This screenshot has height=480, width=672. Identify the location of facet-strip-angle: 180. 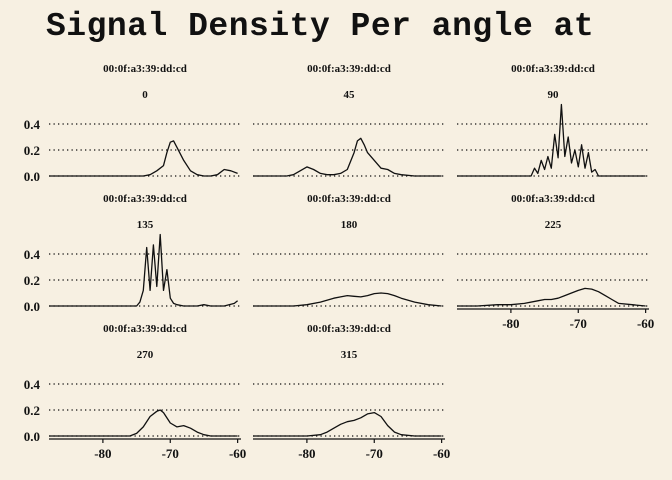
(349, 225).